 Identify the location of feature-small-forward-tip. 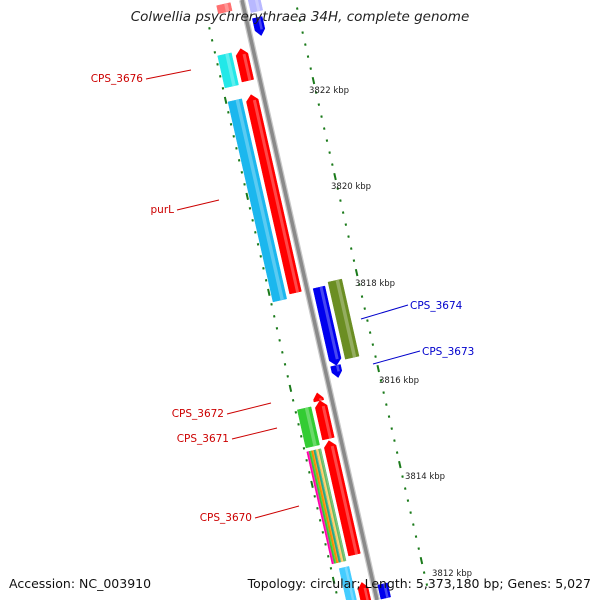
(319, 397).